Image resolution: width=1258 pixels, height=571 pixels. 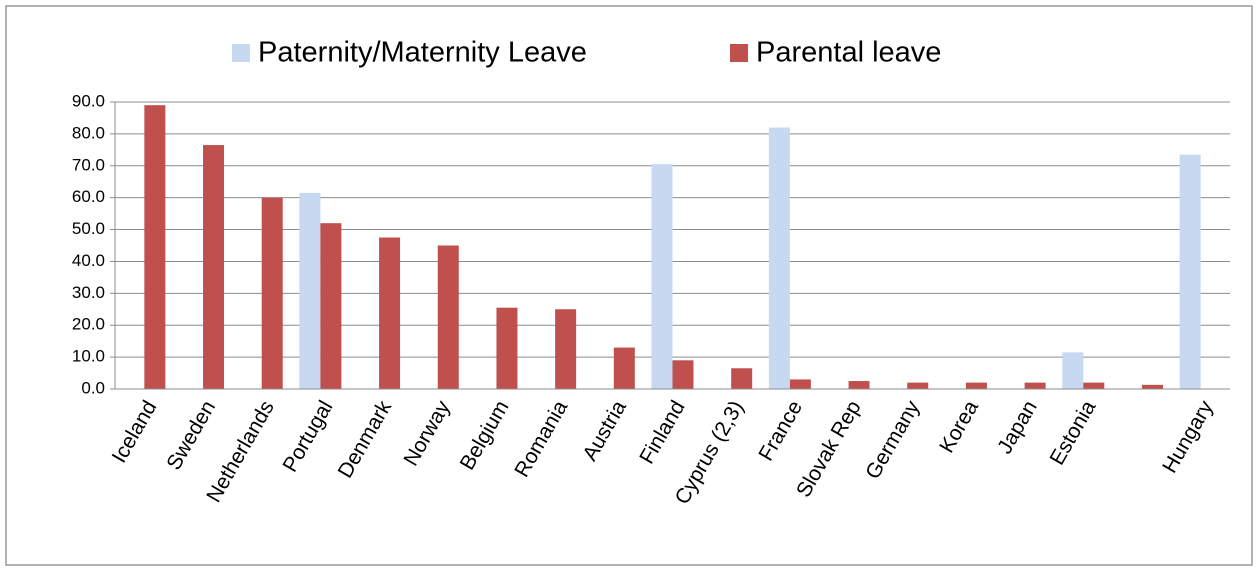 What do you see at coordinates (88, 356) in the screenshot?
I see `y-tick-label: 10.0` at bounding box center [88, 356].